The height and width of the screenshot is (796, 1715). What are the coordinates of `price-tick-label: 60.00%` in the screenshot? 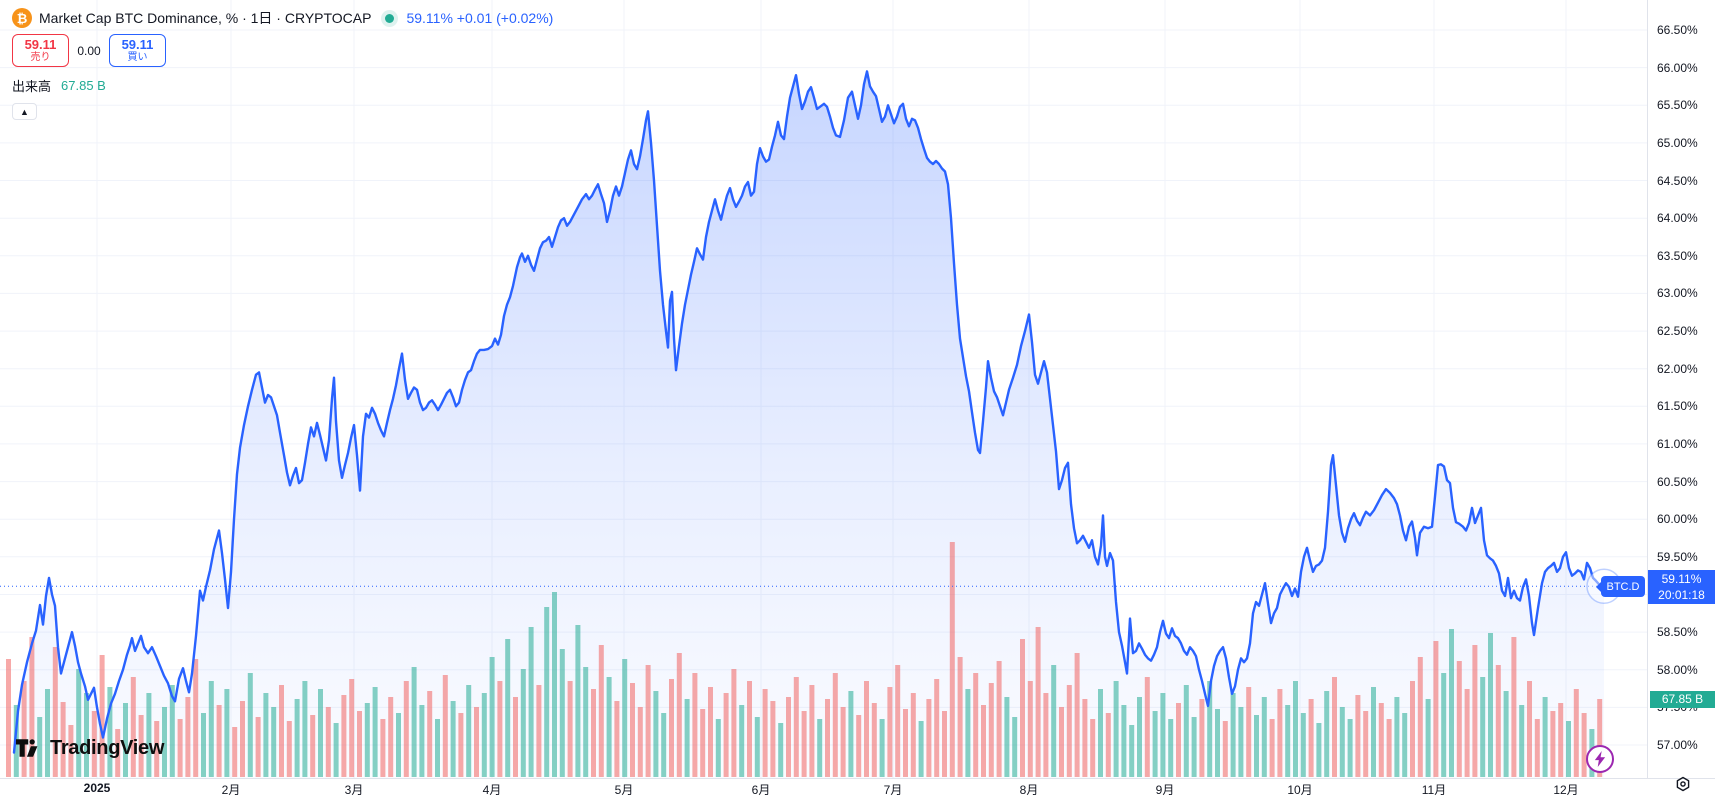 It's located at (1677, 519).